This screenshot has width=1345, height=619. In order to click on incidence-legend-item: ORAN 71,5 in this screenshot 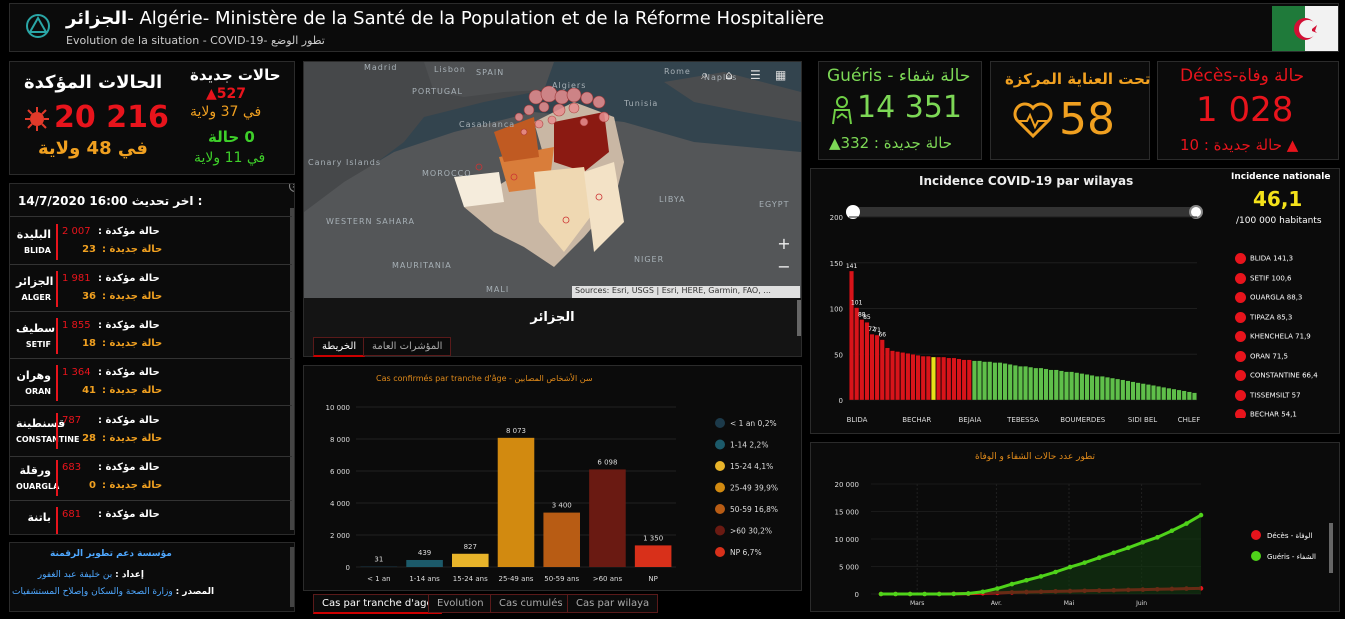, I will do `click(1261, 356)`.